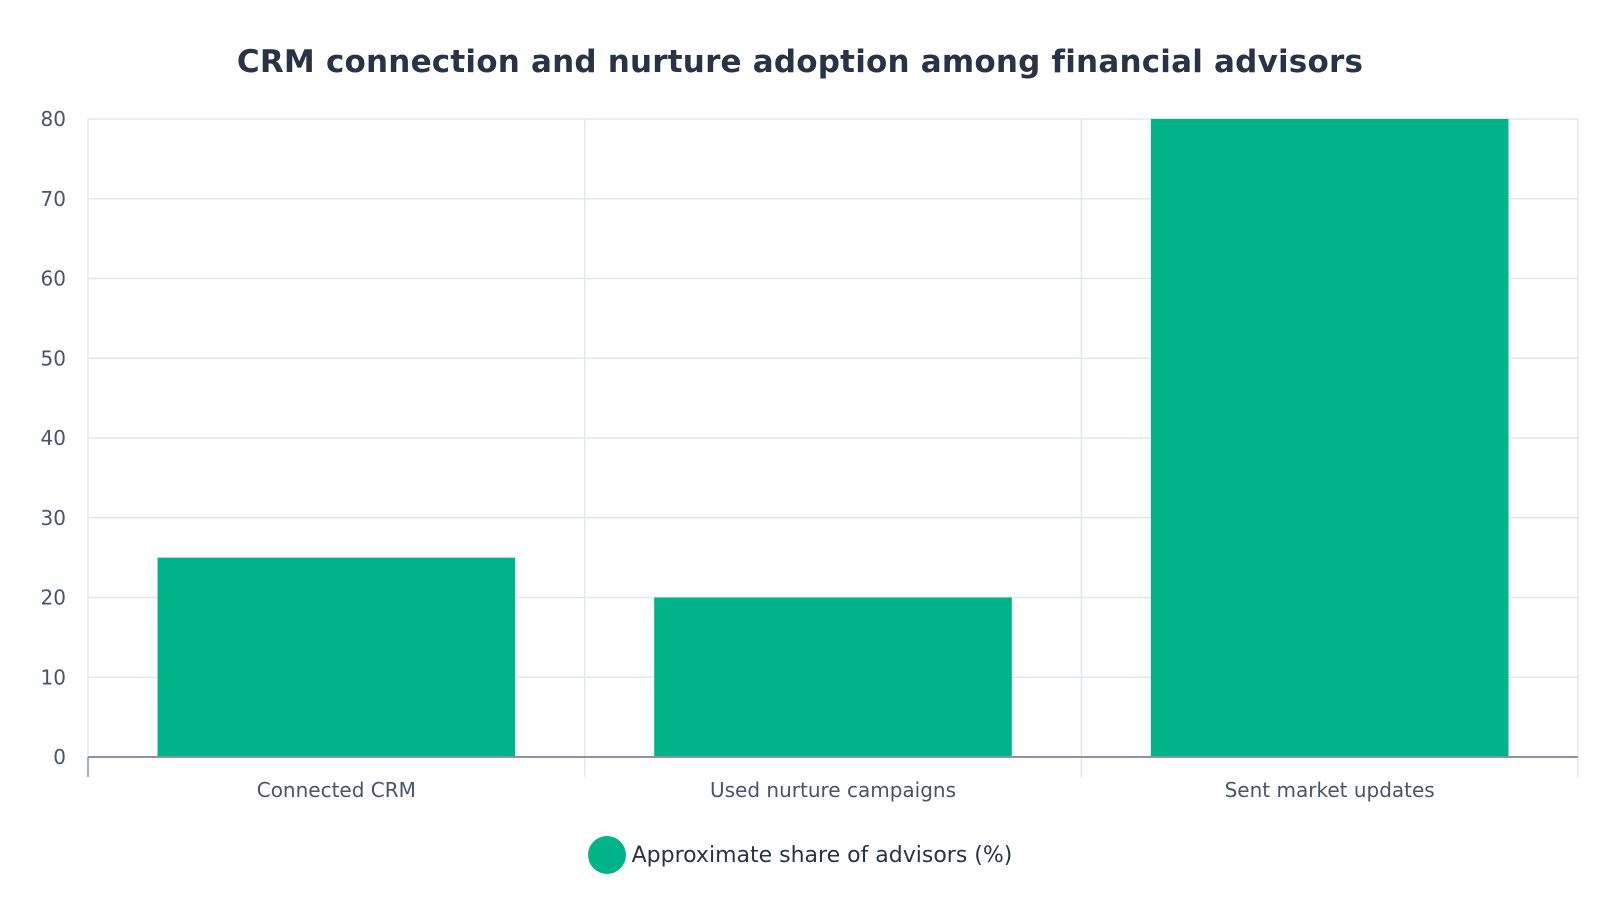 This screenshot has width=1600, height=900. I want to click on legend: Approximate share of advisors (%), so click(800, 855).